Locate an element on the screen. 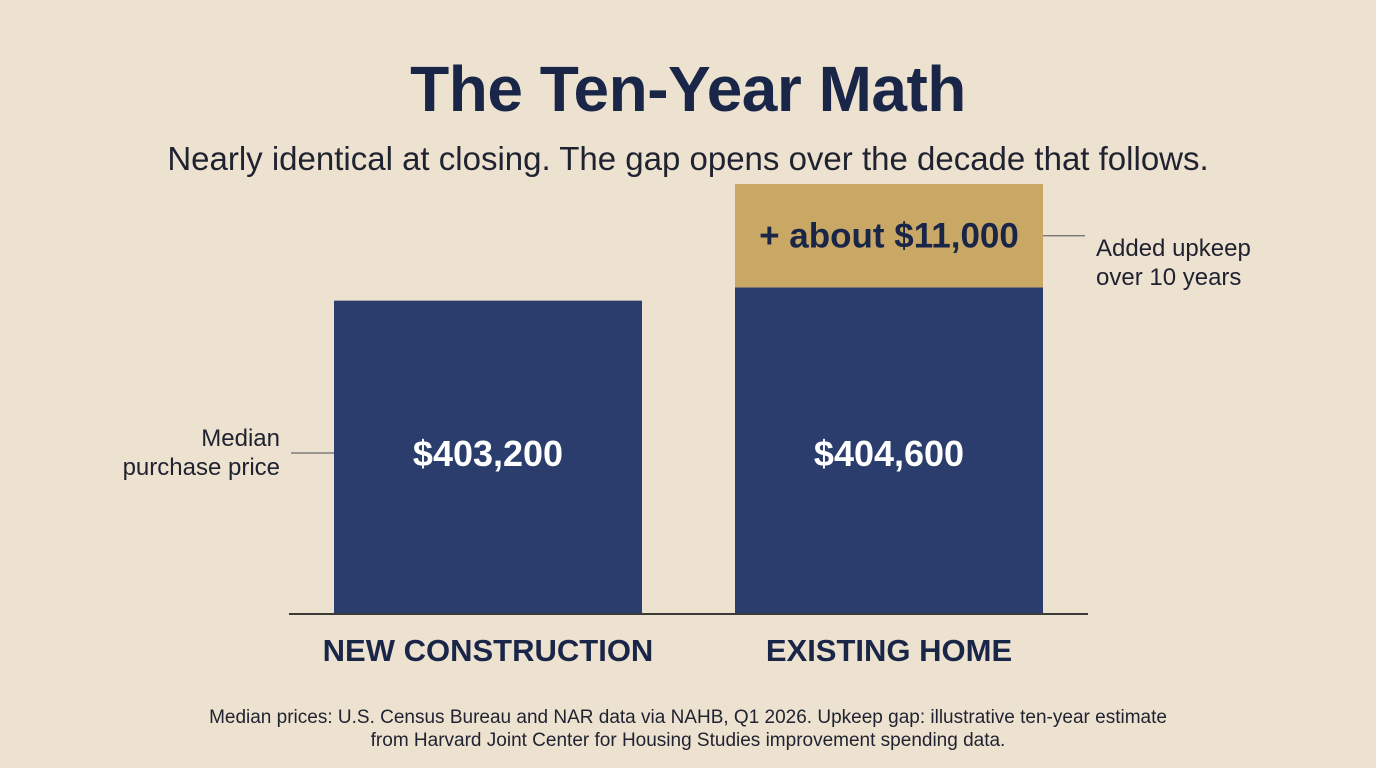  chart-title: The Ten-Year Math is located at coordinates (688, 89).